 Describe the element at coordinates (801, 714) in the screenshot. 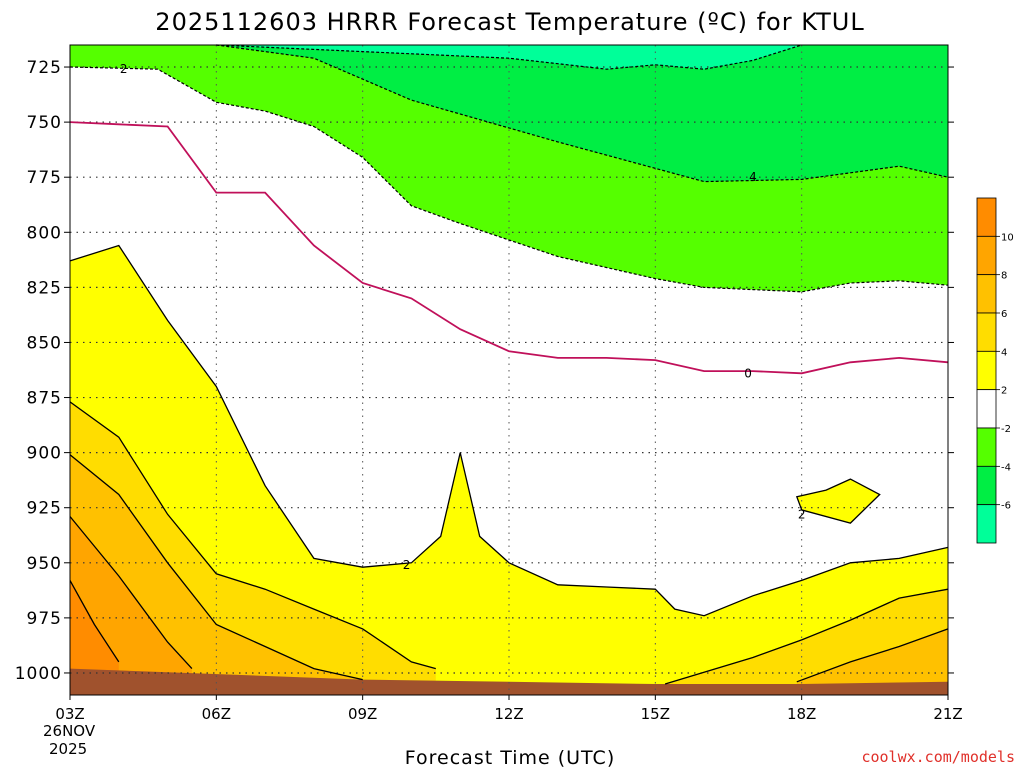

I see `x-tick-label: 18Z` at that location.